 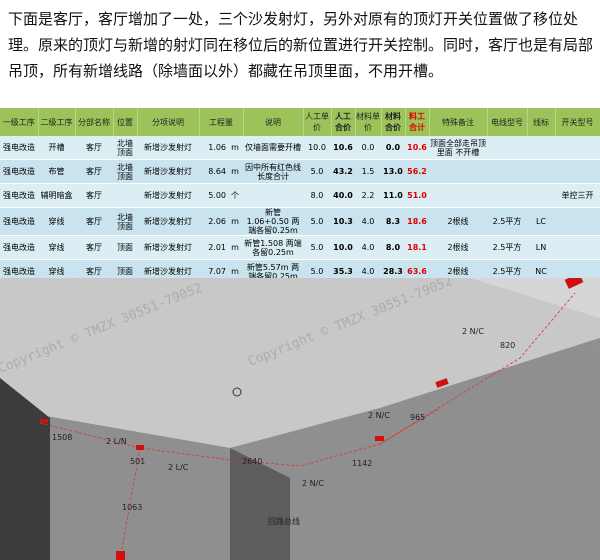 I want to click on table-cell: LN, so click(x=541, y=247).